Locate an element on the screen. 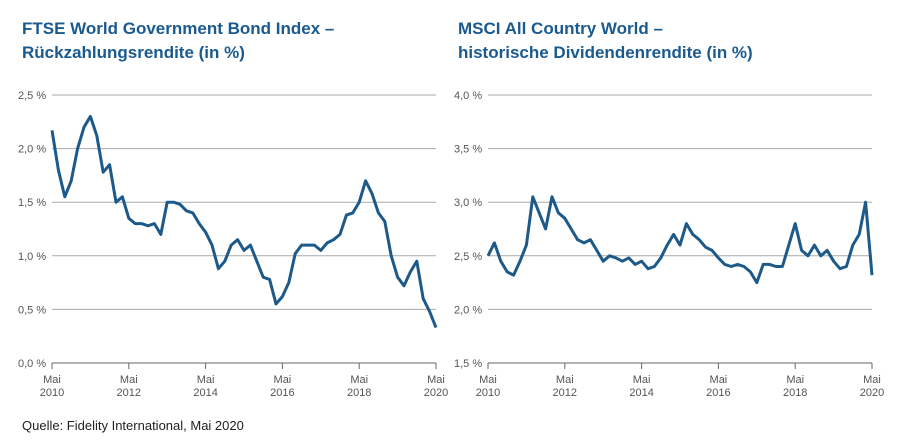 The width and height of the screenshot is (900, 442). chart-title: FTSE World Government Bond Index – is located at coordinates (178, 28).